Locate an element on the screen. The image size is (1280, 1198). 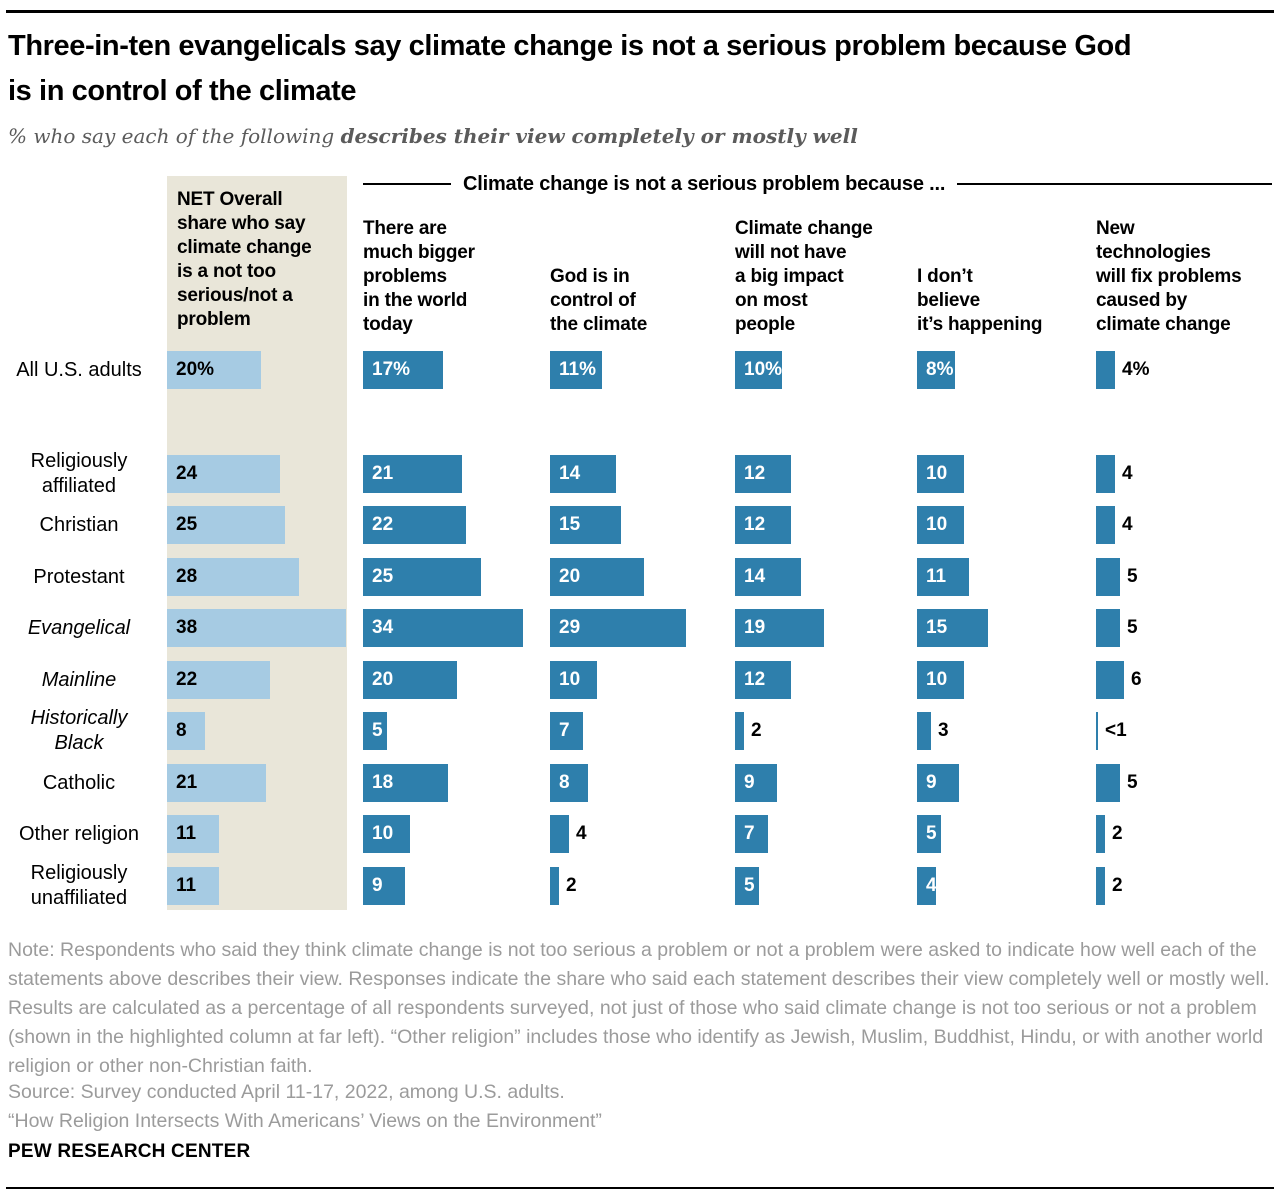
row-label: Mainline is located at coordinates (79, 679).